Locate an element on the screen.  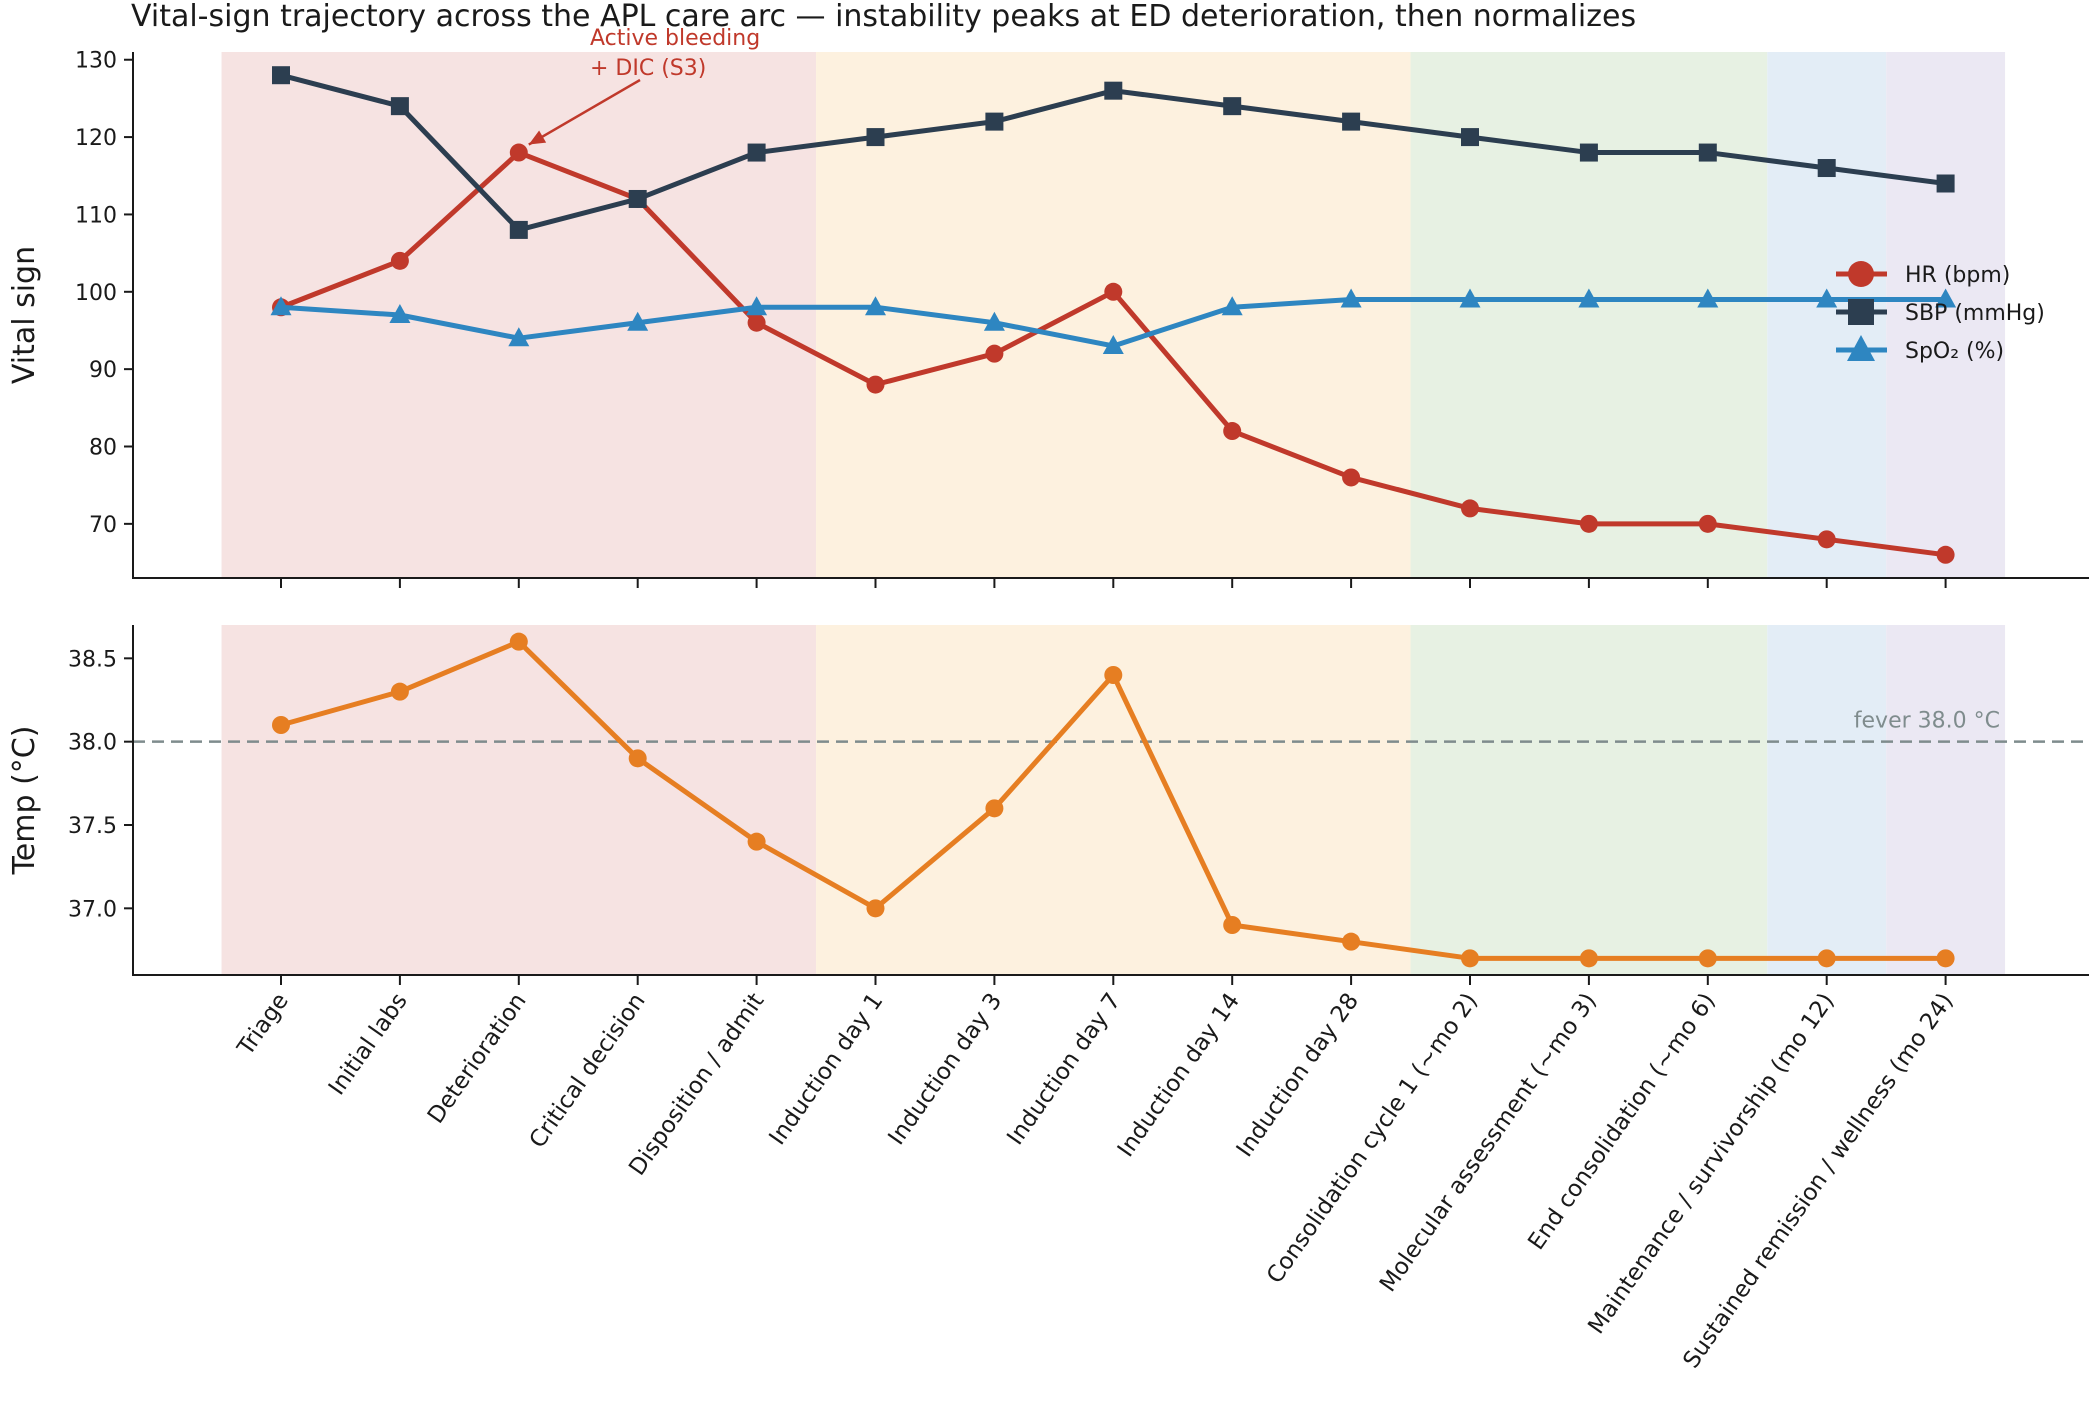
x-category-label: Sustained remission / wellness (mo 24) is located at coordinates (1818, 1181).